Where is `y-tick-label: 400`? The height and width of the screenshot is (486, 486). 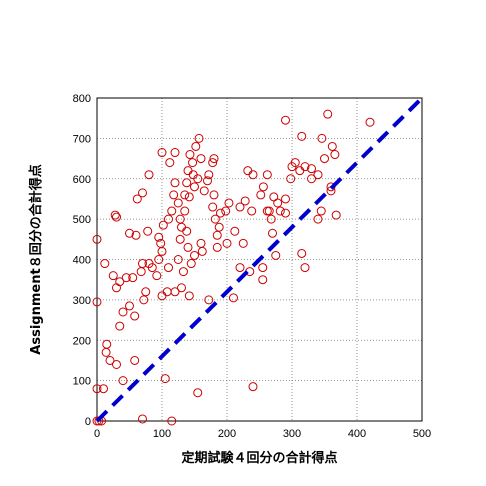
y-tick-label: 400 is located at coordinates (82, 261).